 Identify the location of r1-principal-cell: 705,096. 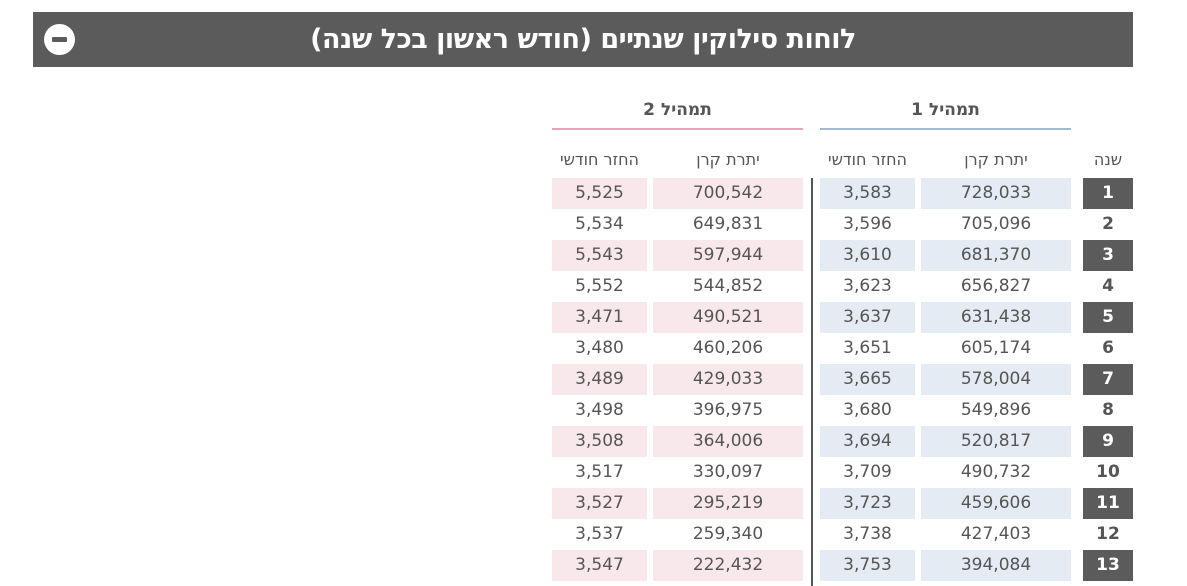
(996, 224).